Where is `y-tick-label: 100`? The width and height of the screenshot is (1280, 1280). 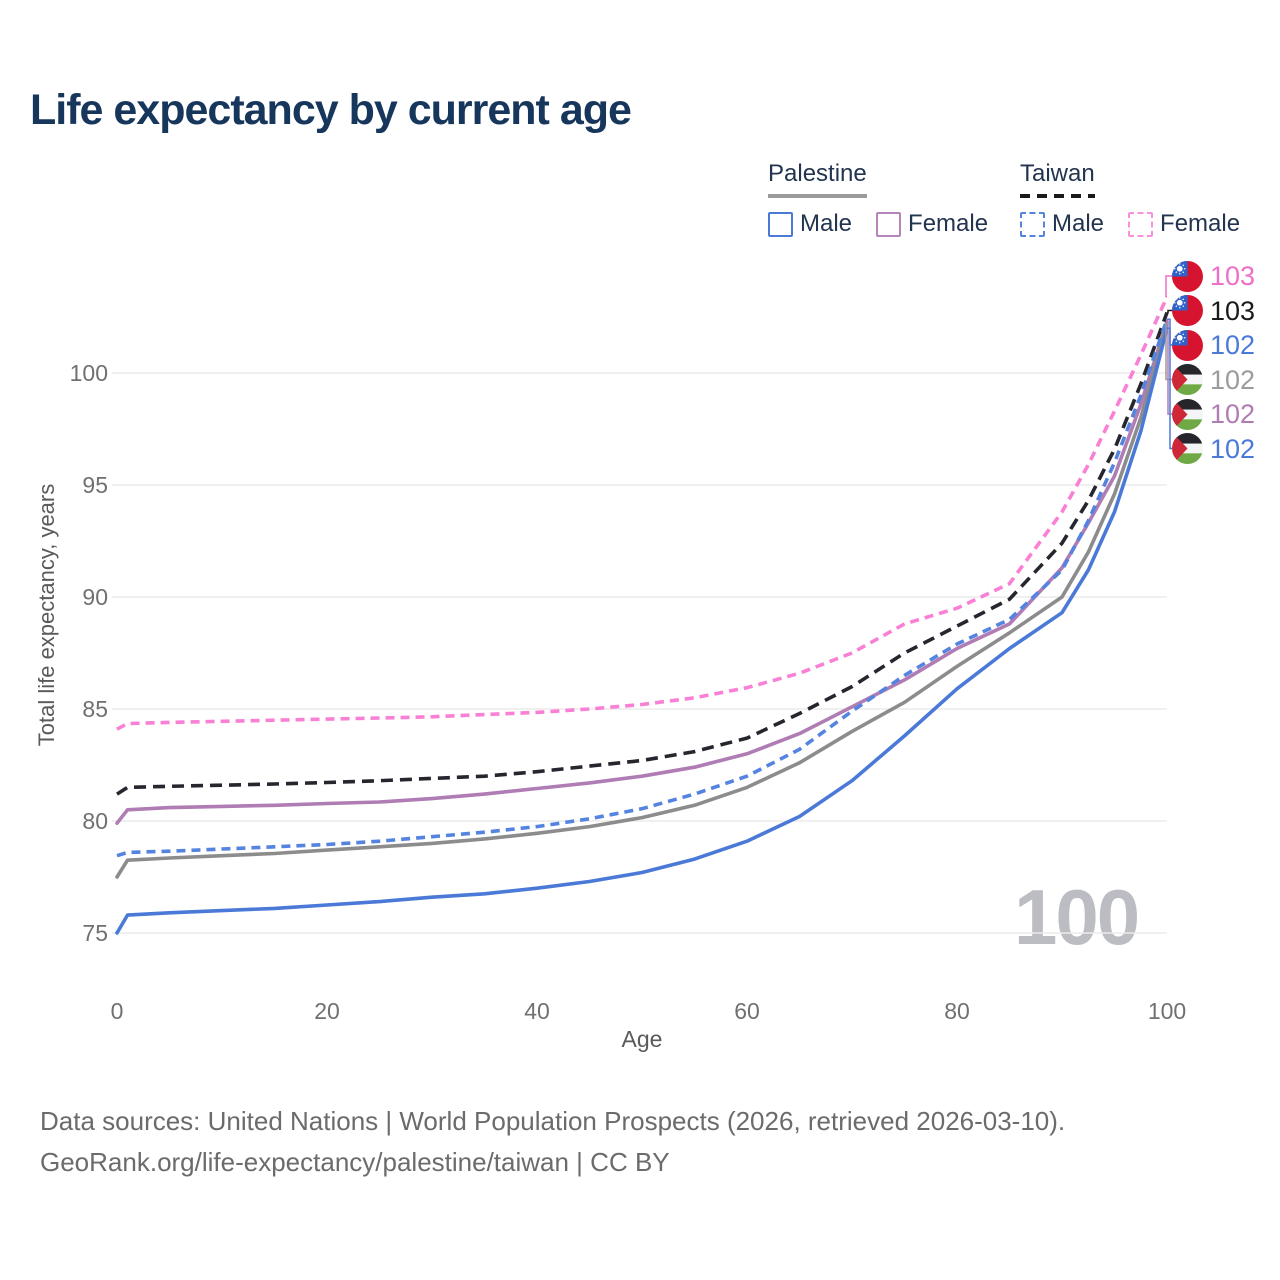
y-tick-label: 100 is located at coordinates (88, 373).